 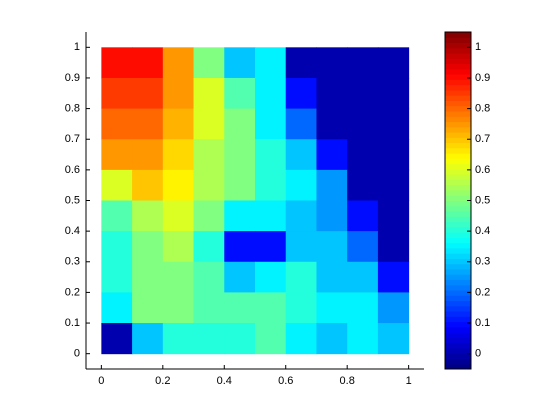 What do you see at coordinates (72, 200) in the screenshot?
I see `y-tick-label: 0.5` at bounding box center [72, 200].